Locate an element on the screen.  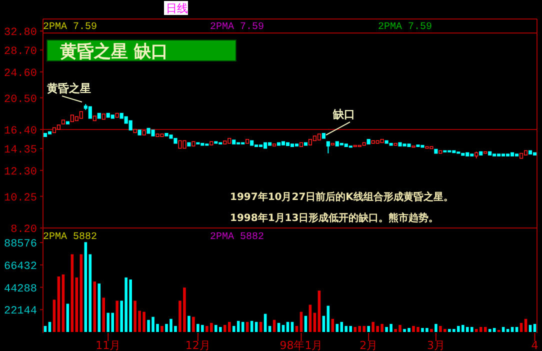
x-tick-label: 12月 is located at coordinates (197, 345).